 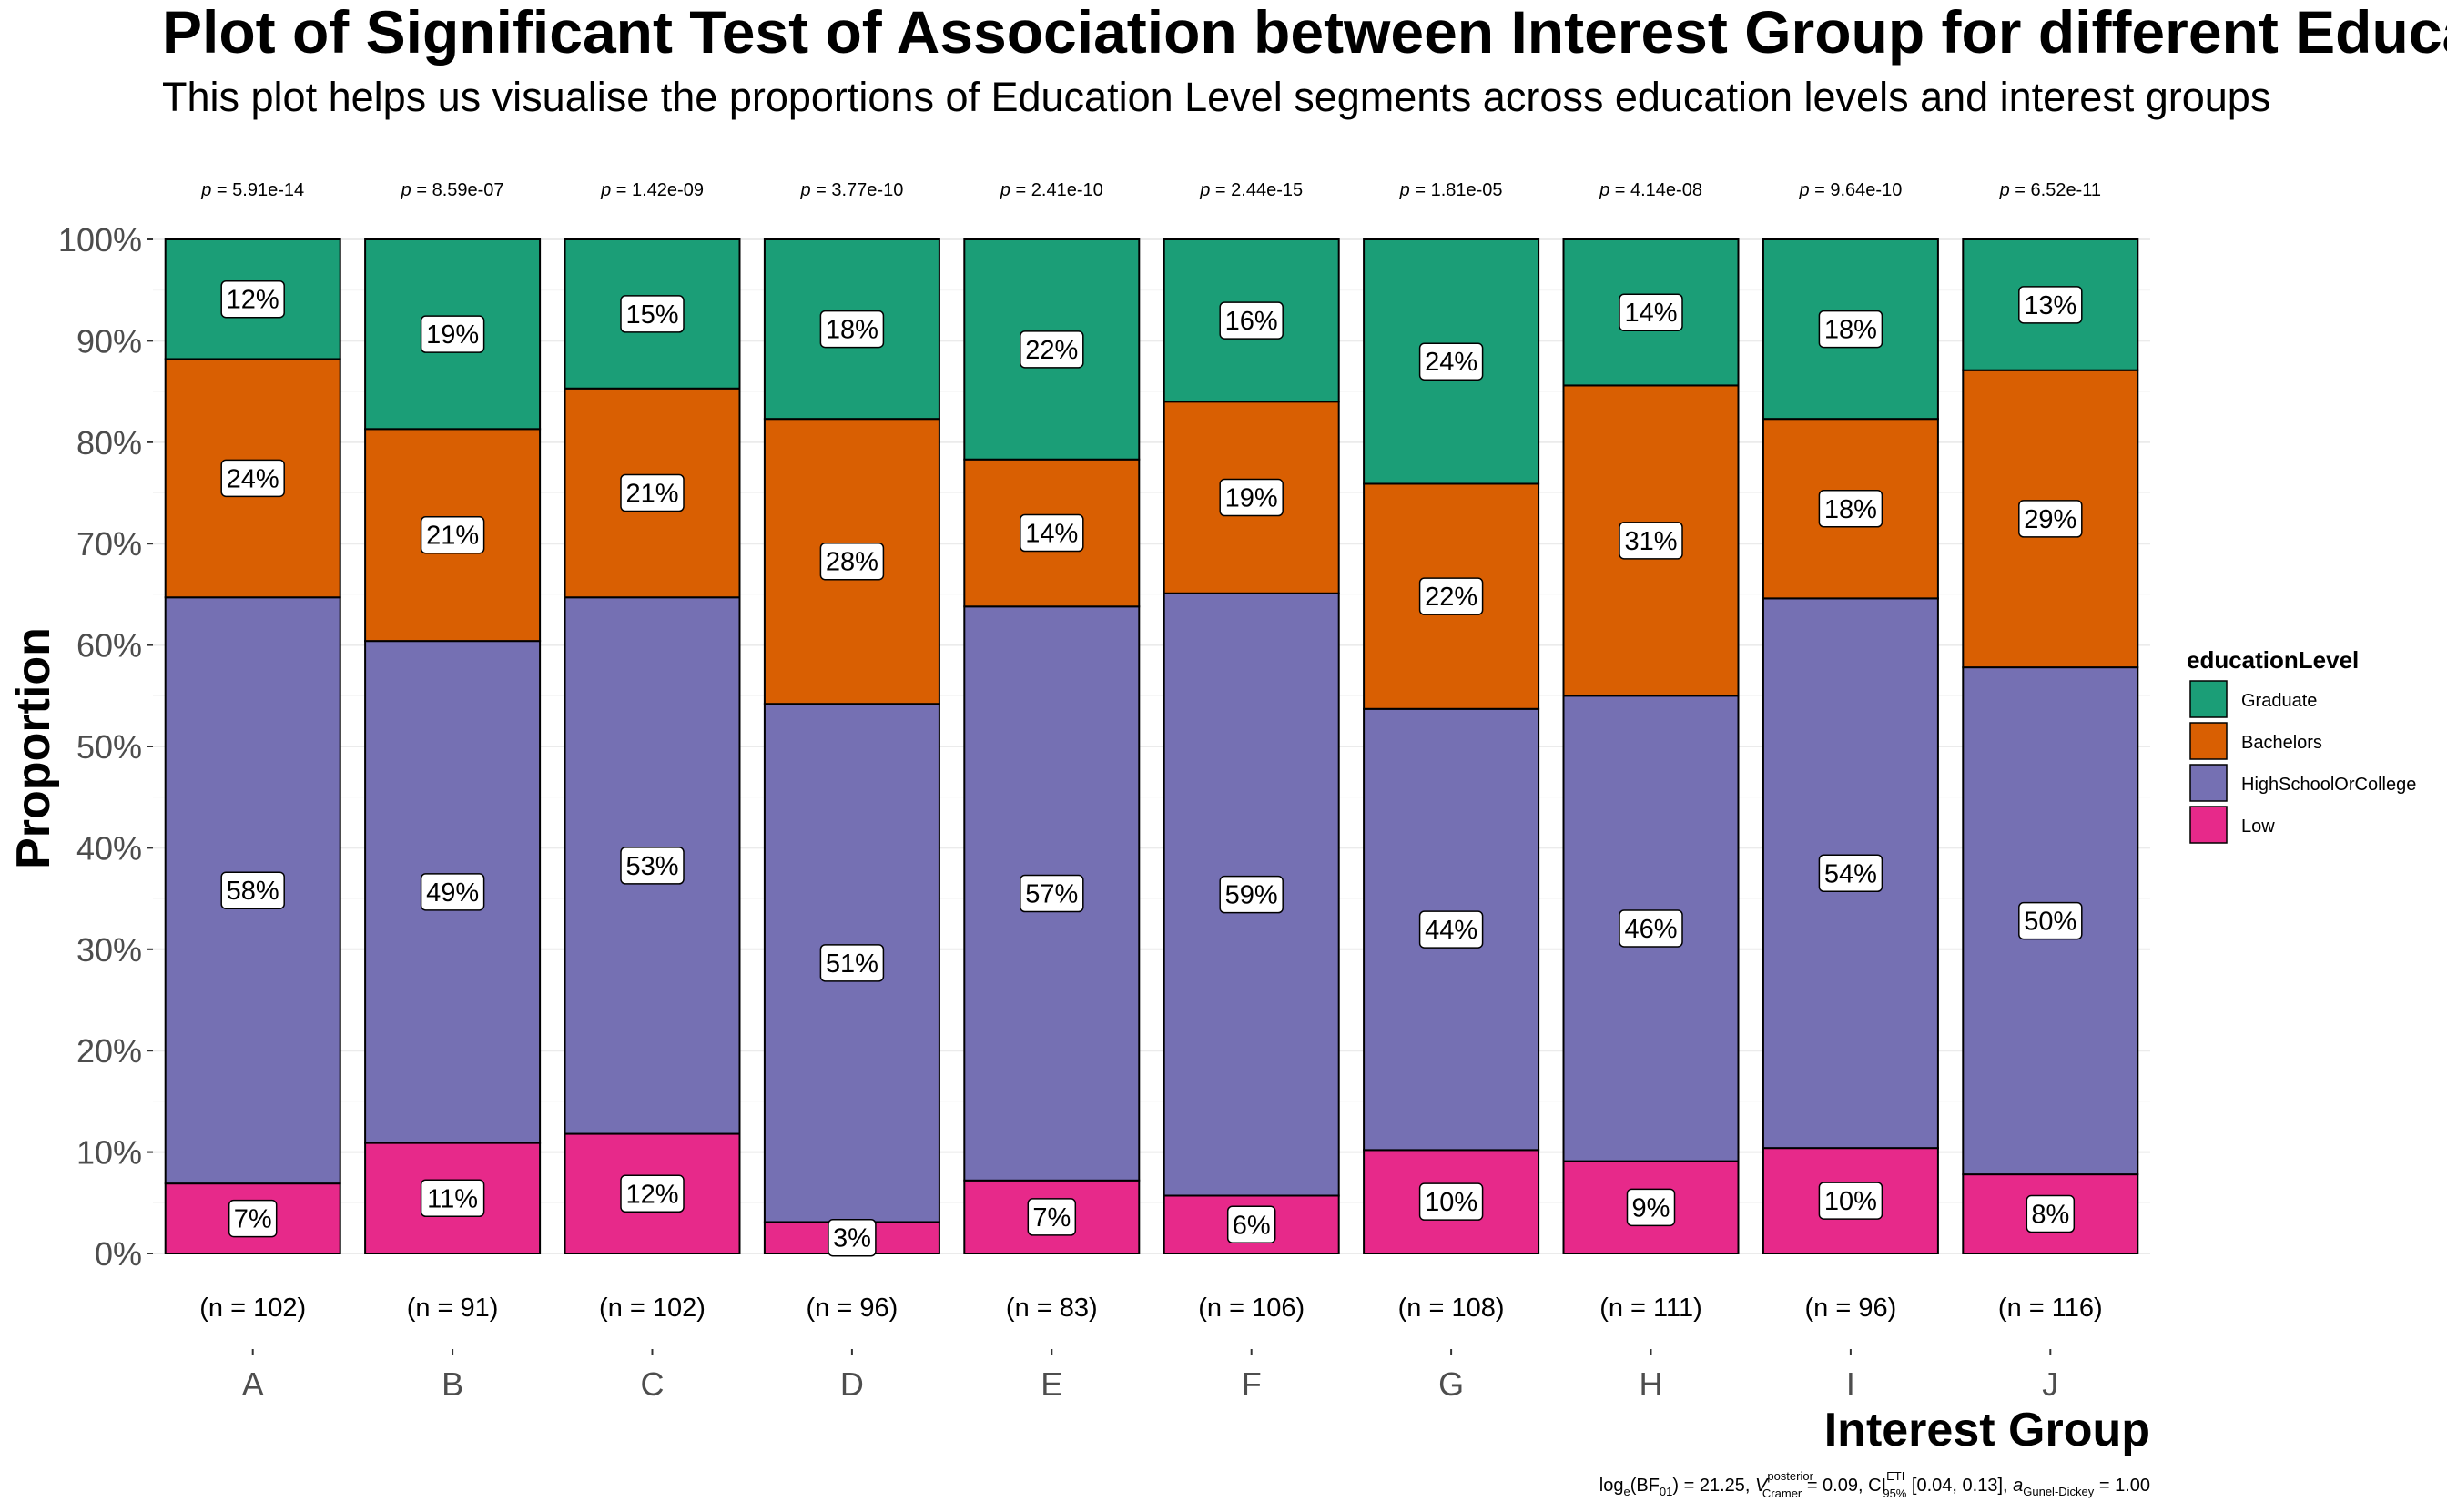 I want to click on data-label-text: 44%, so click(x=1451, y=930).